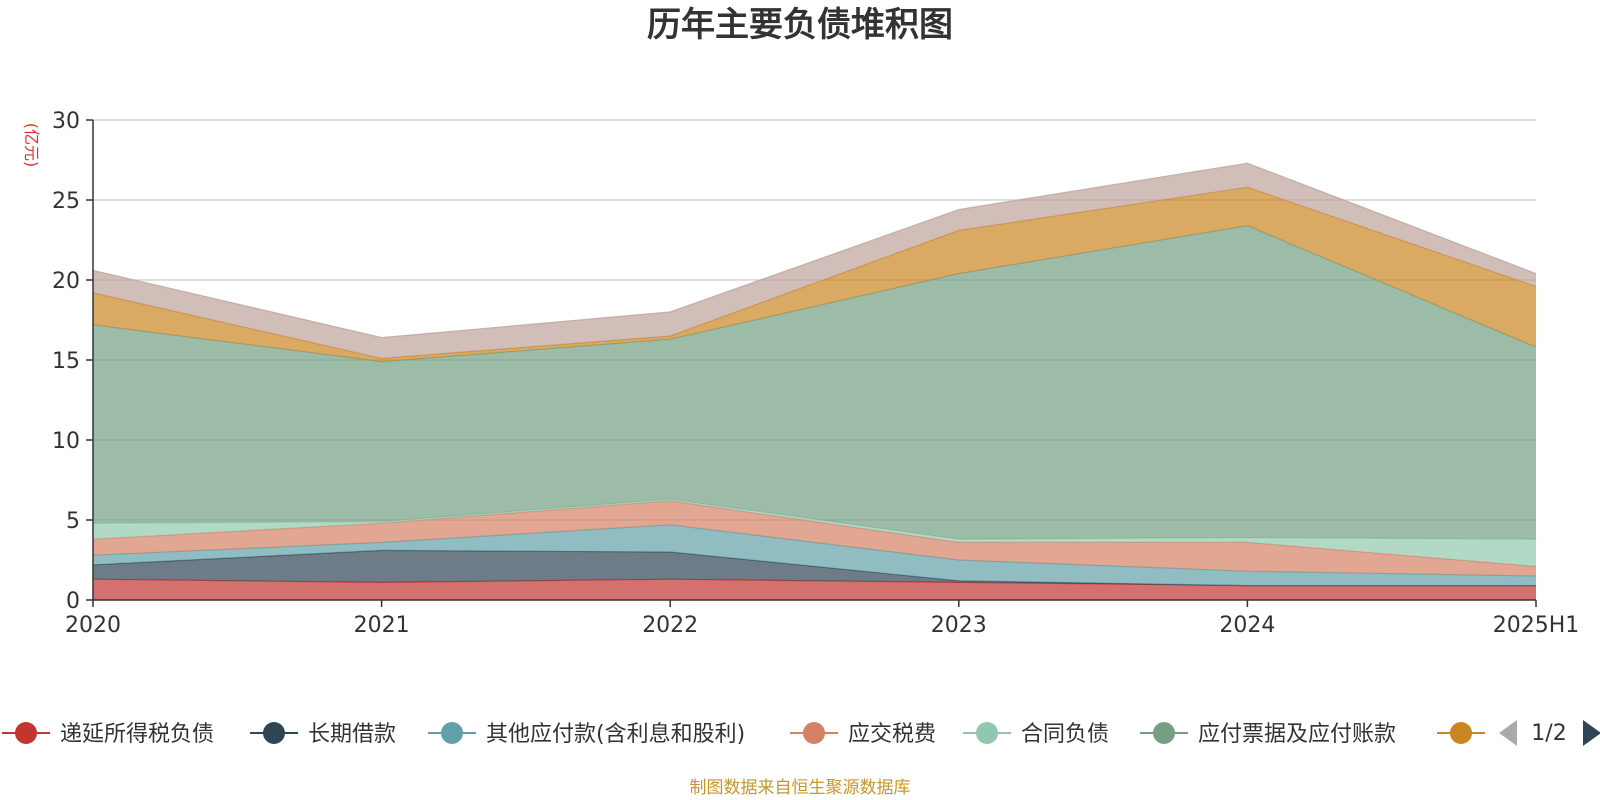  Describe the element at coordinates (892, 734) in the screenshot. I see `legend-label: 应交税费` at that location.